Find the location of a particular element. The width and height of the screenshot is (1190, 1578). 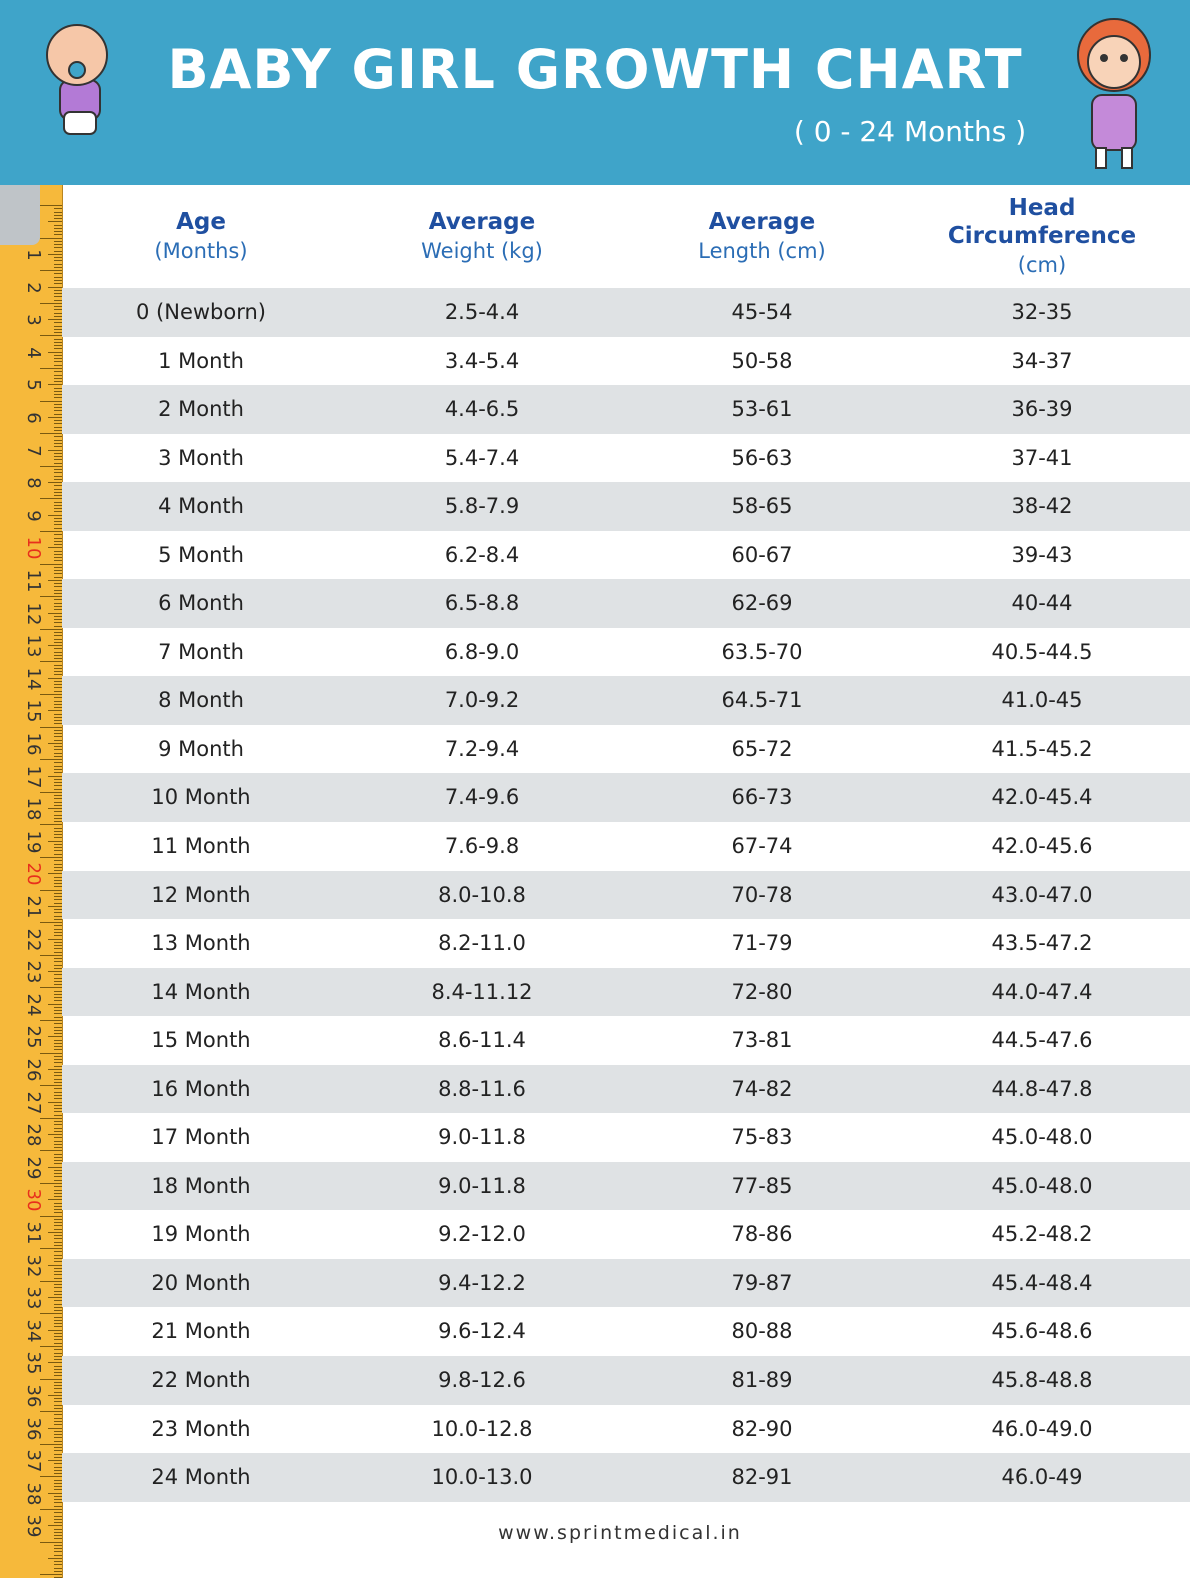

table-cell: 14 Month is located at coordinates (201, 991).